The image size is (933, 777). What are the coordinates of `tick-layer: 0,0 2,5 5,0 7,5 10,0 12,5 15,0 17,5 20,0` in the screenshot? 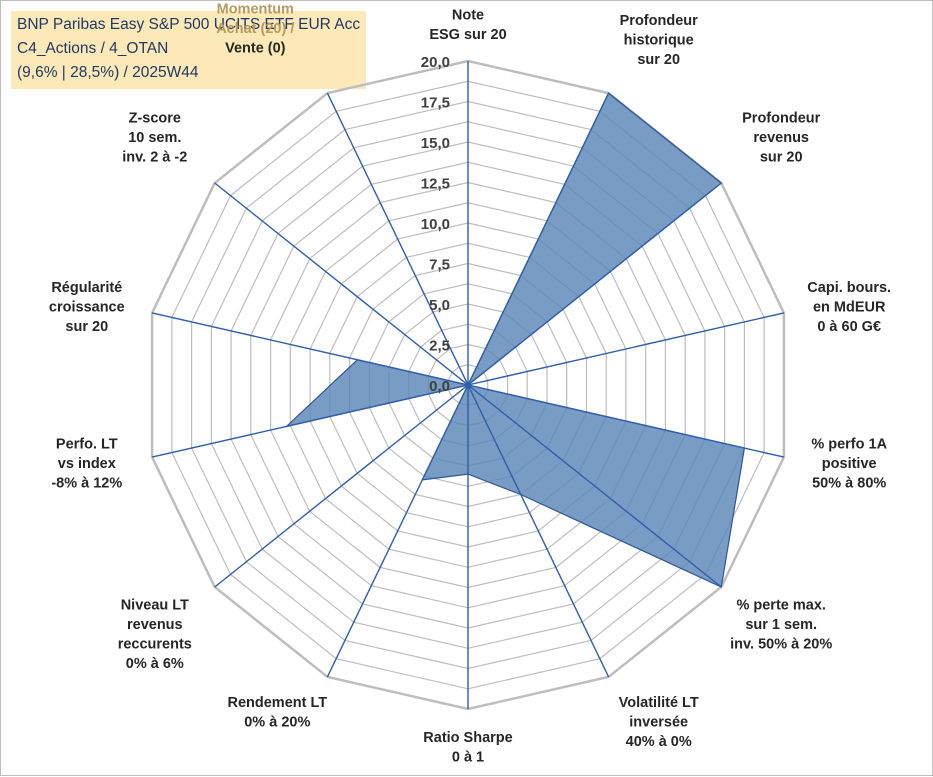 It's located at (435, 224).